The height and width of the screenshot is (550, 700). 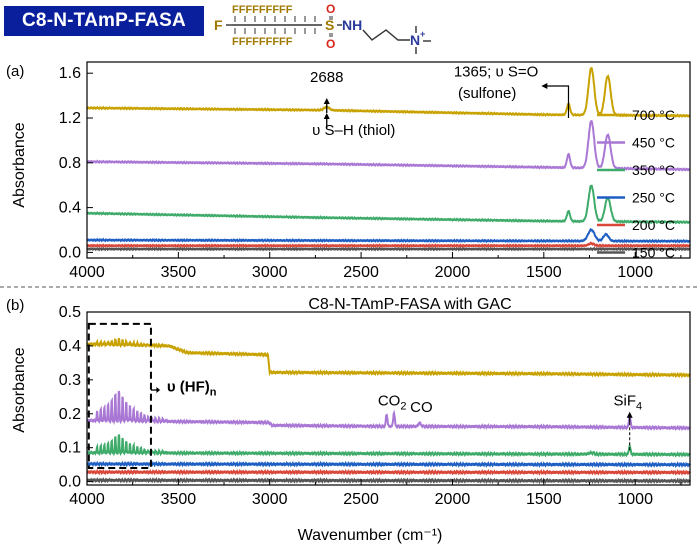 I want to click on chemical-structure: F FFFFFFFFF FFFFFFFFF S O O NH N +, so click(x=322, y=28).